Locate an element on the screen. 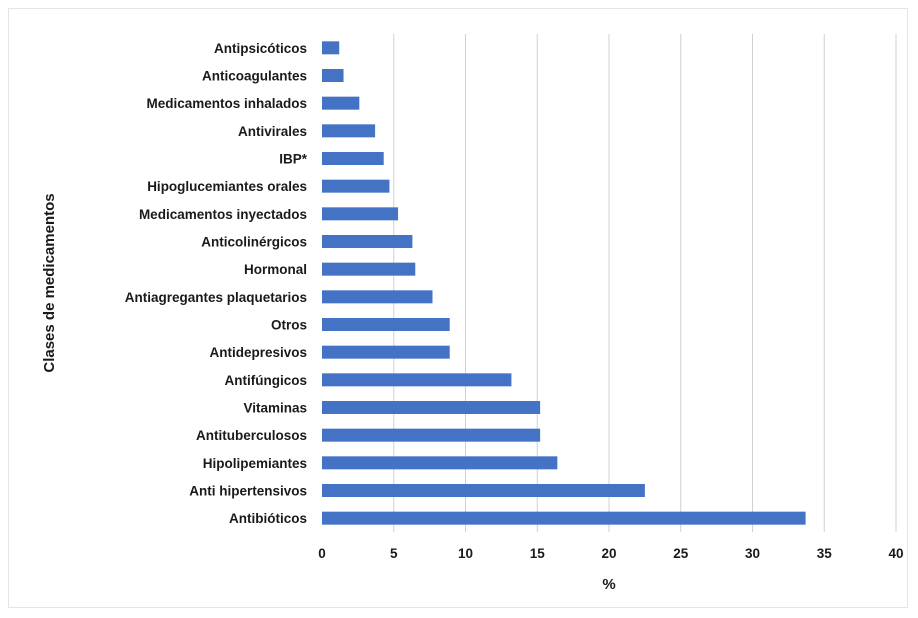 Image resolution: width=918 pixels, height=618 pixels. category-label: Antiagregantes plaquetarios is located at coordinates (216, 297).